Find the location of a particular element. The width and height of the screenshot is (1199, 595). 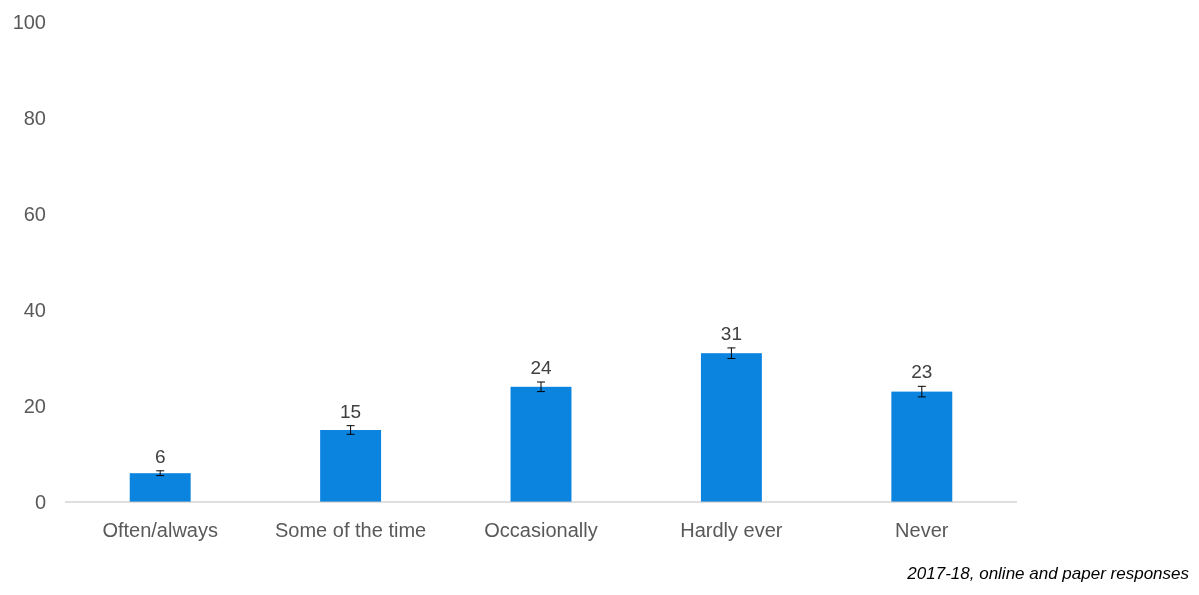

y-tick-label: 60 is located at coordinates (34, 214).